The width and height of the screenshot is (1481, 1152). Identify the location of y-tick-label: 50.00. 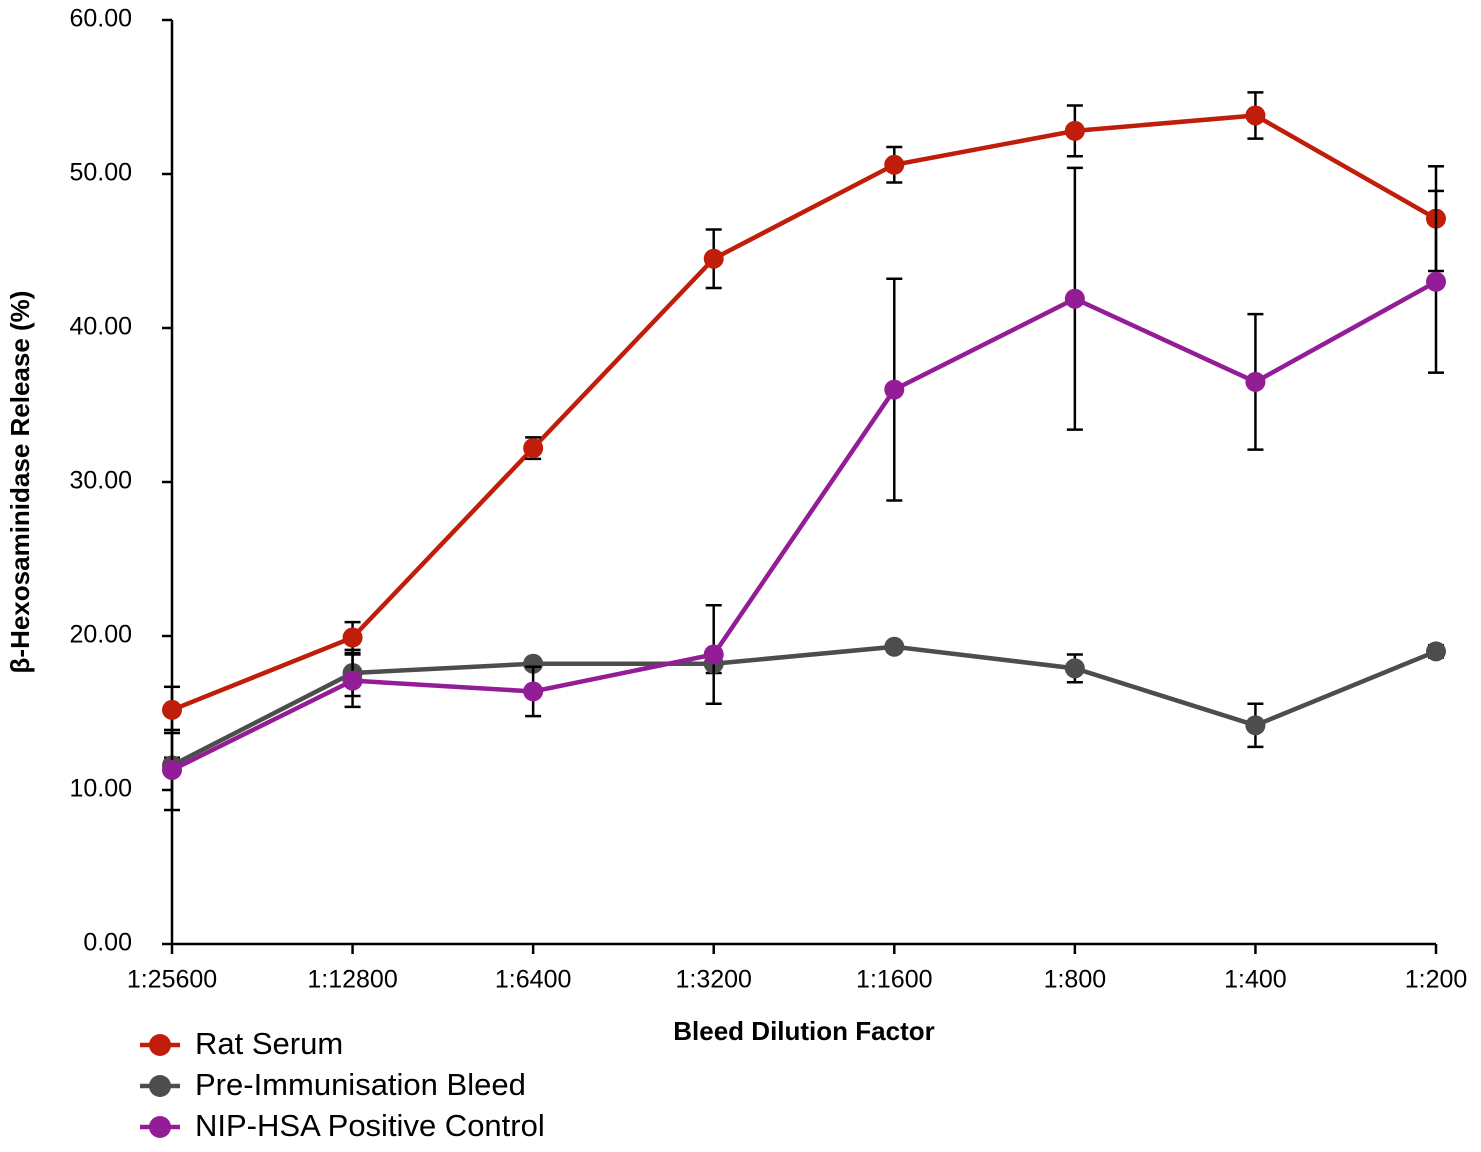
(100, 173).